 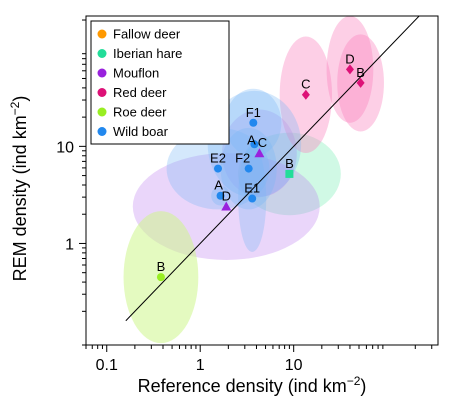 I want to click on legend-swatch-wild-boar, so click(x=102, y=131).